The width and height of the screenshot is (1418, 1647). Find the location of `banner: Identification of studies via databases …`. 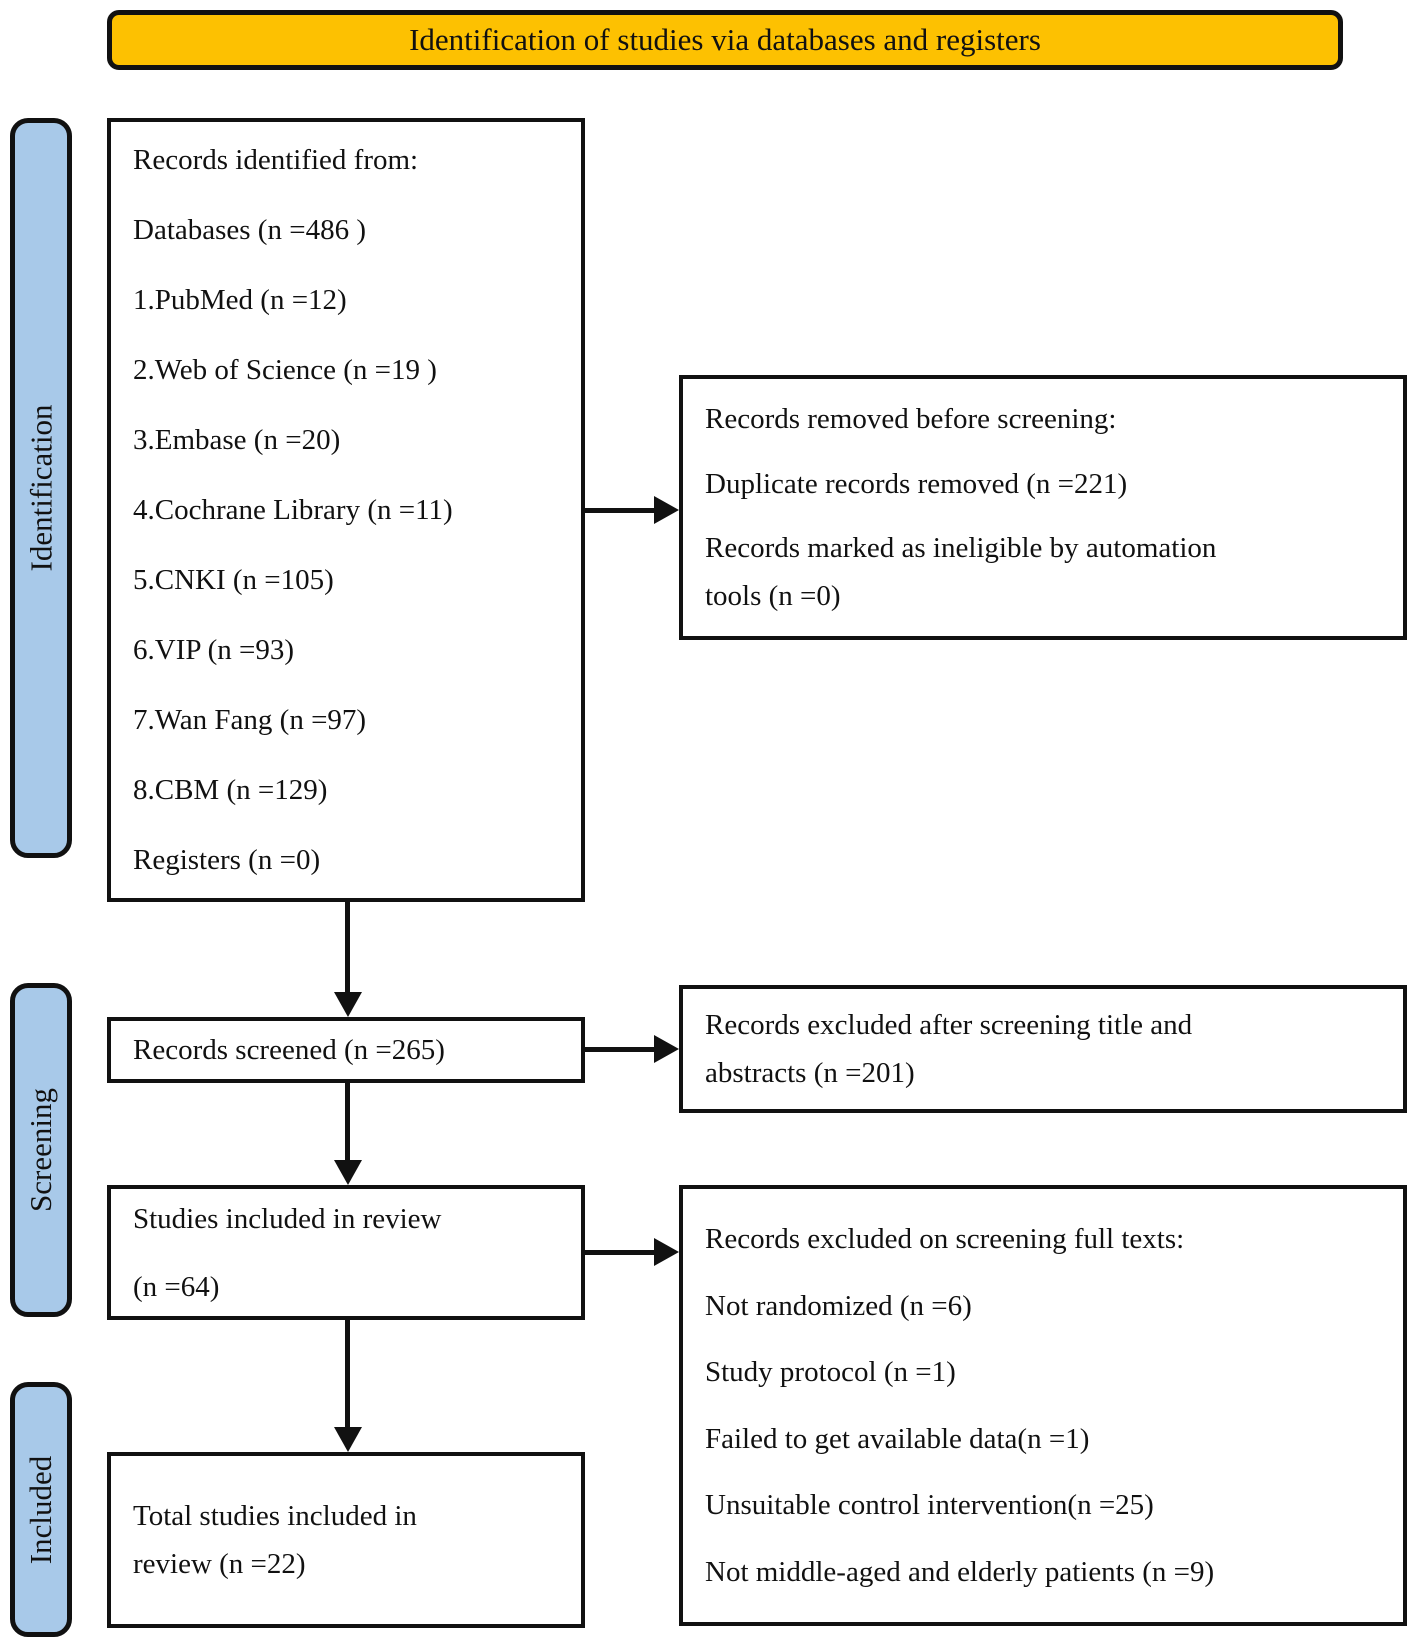

banner: Identification of studies via databases … is located at coordinates (725, 40).